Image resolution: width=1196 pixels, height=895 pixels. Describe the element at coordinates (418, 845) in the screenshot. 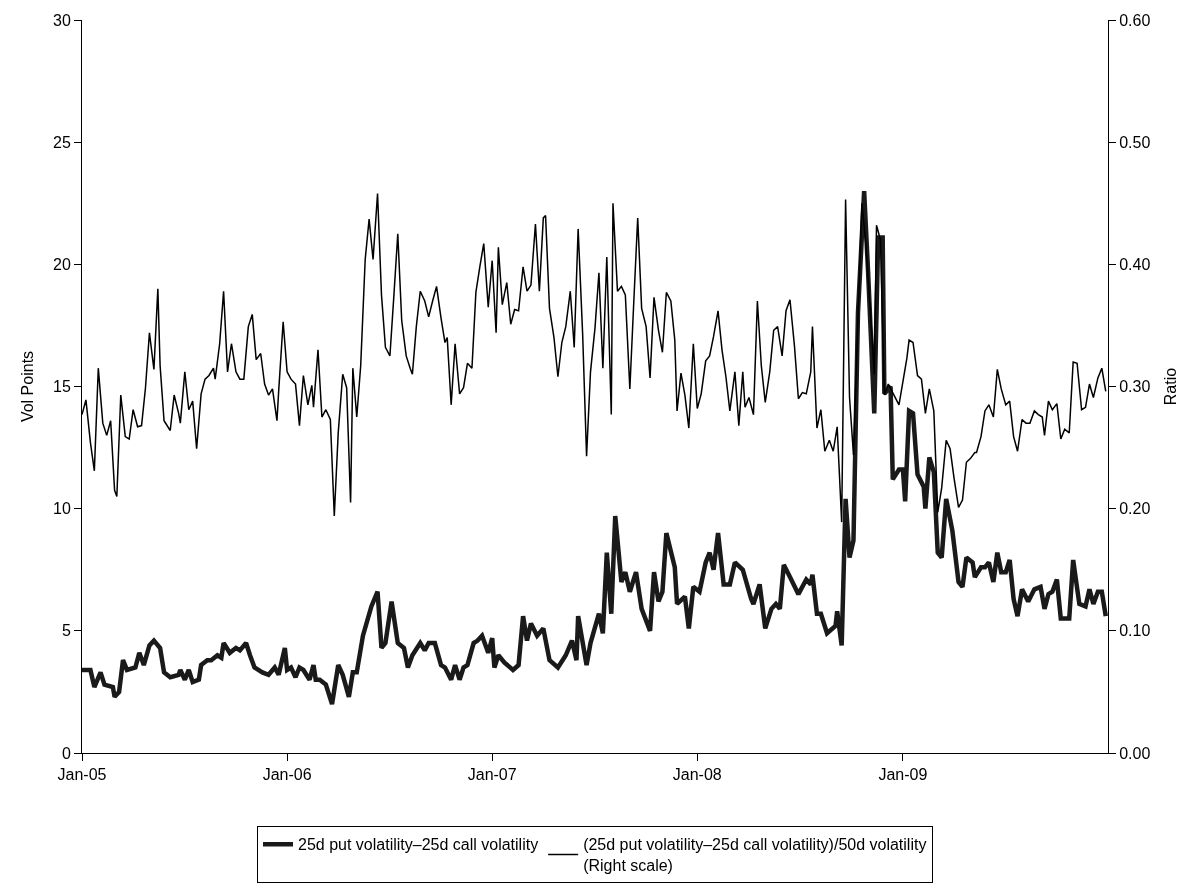

I see `legend-label: 25d put volatility–25d call volatility` at that location.